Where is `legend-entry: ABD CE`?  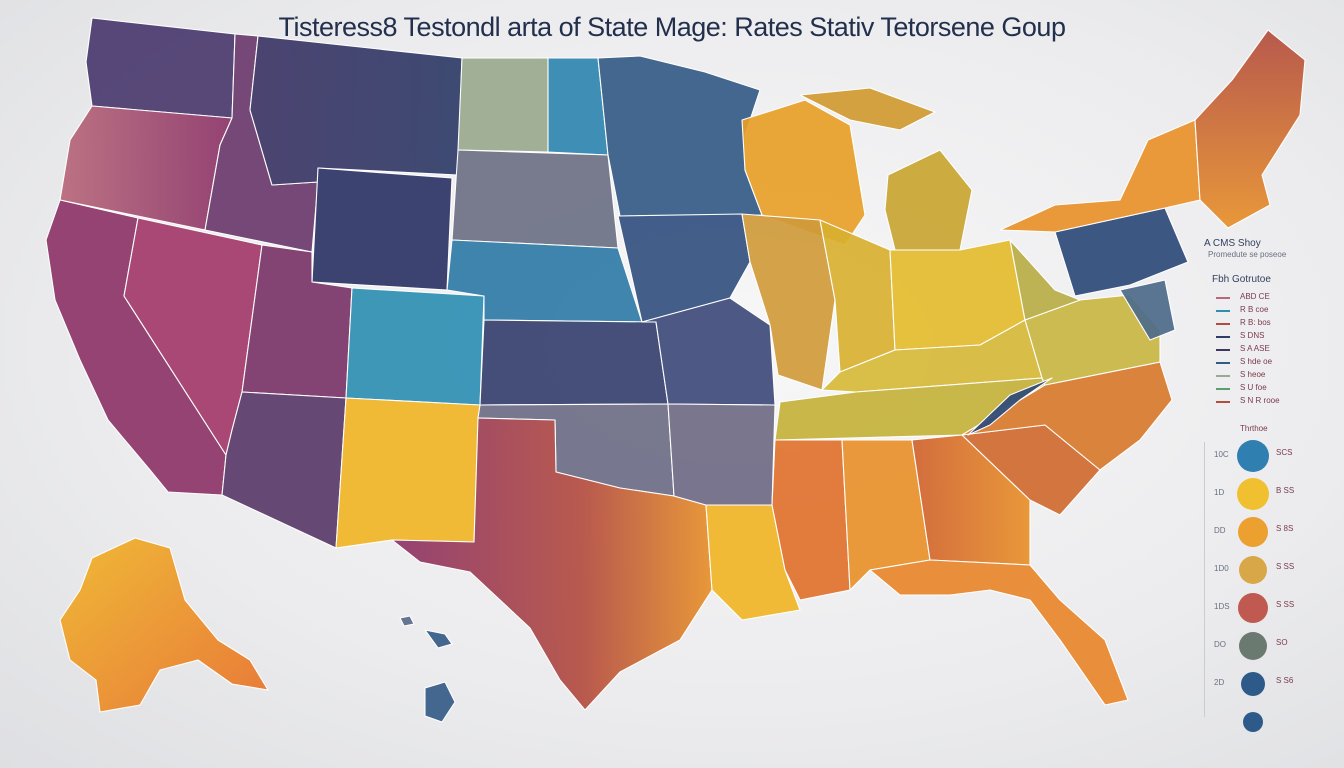
legend-entry: ABD CE is located at coordinates (1266, 298).